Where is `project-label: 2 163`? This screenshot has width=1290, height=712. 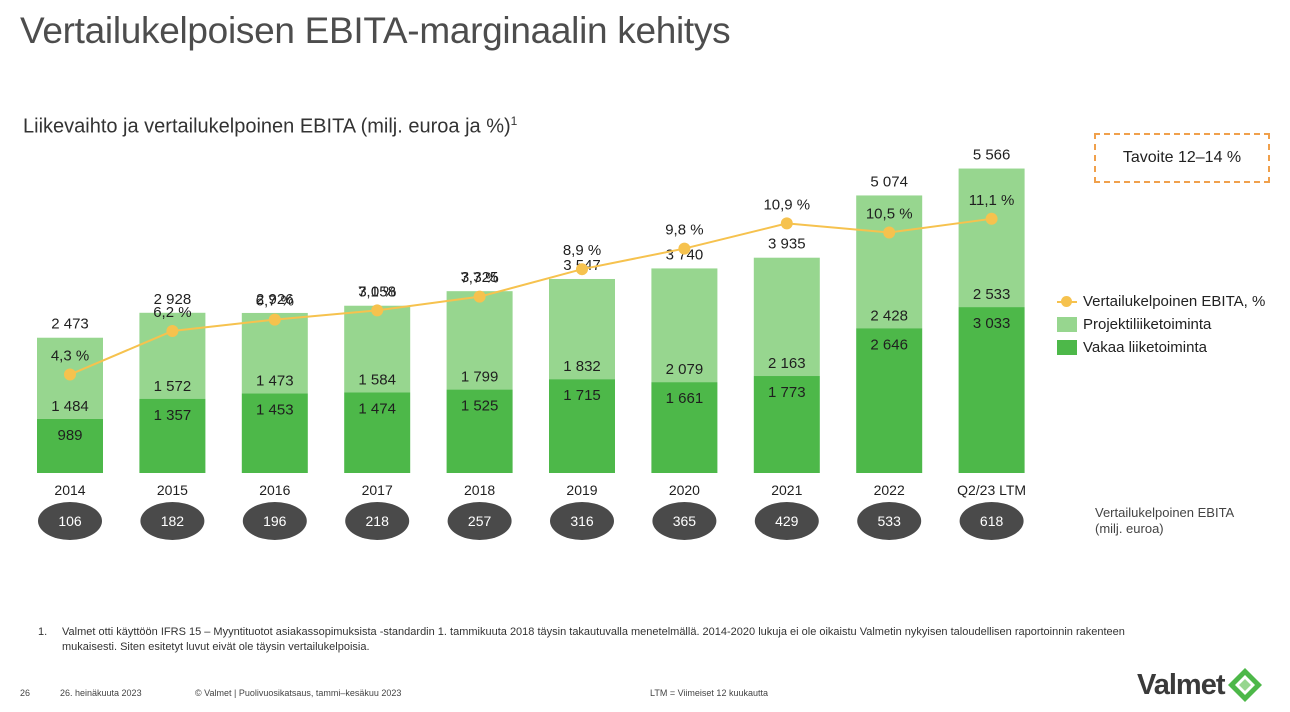 project-label: 2 163 is located at coordinates (787, 363).